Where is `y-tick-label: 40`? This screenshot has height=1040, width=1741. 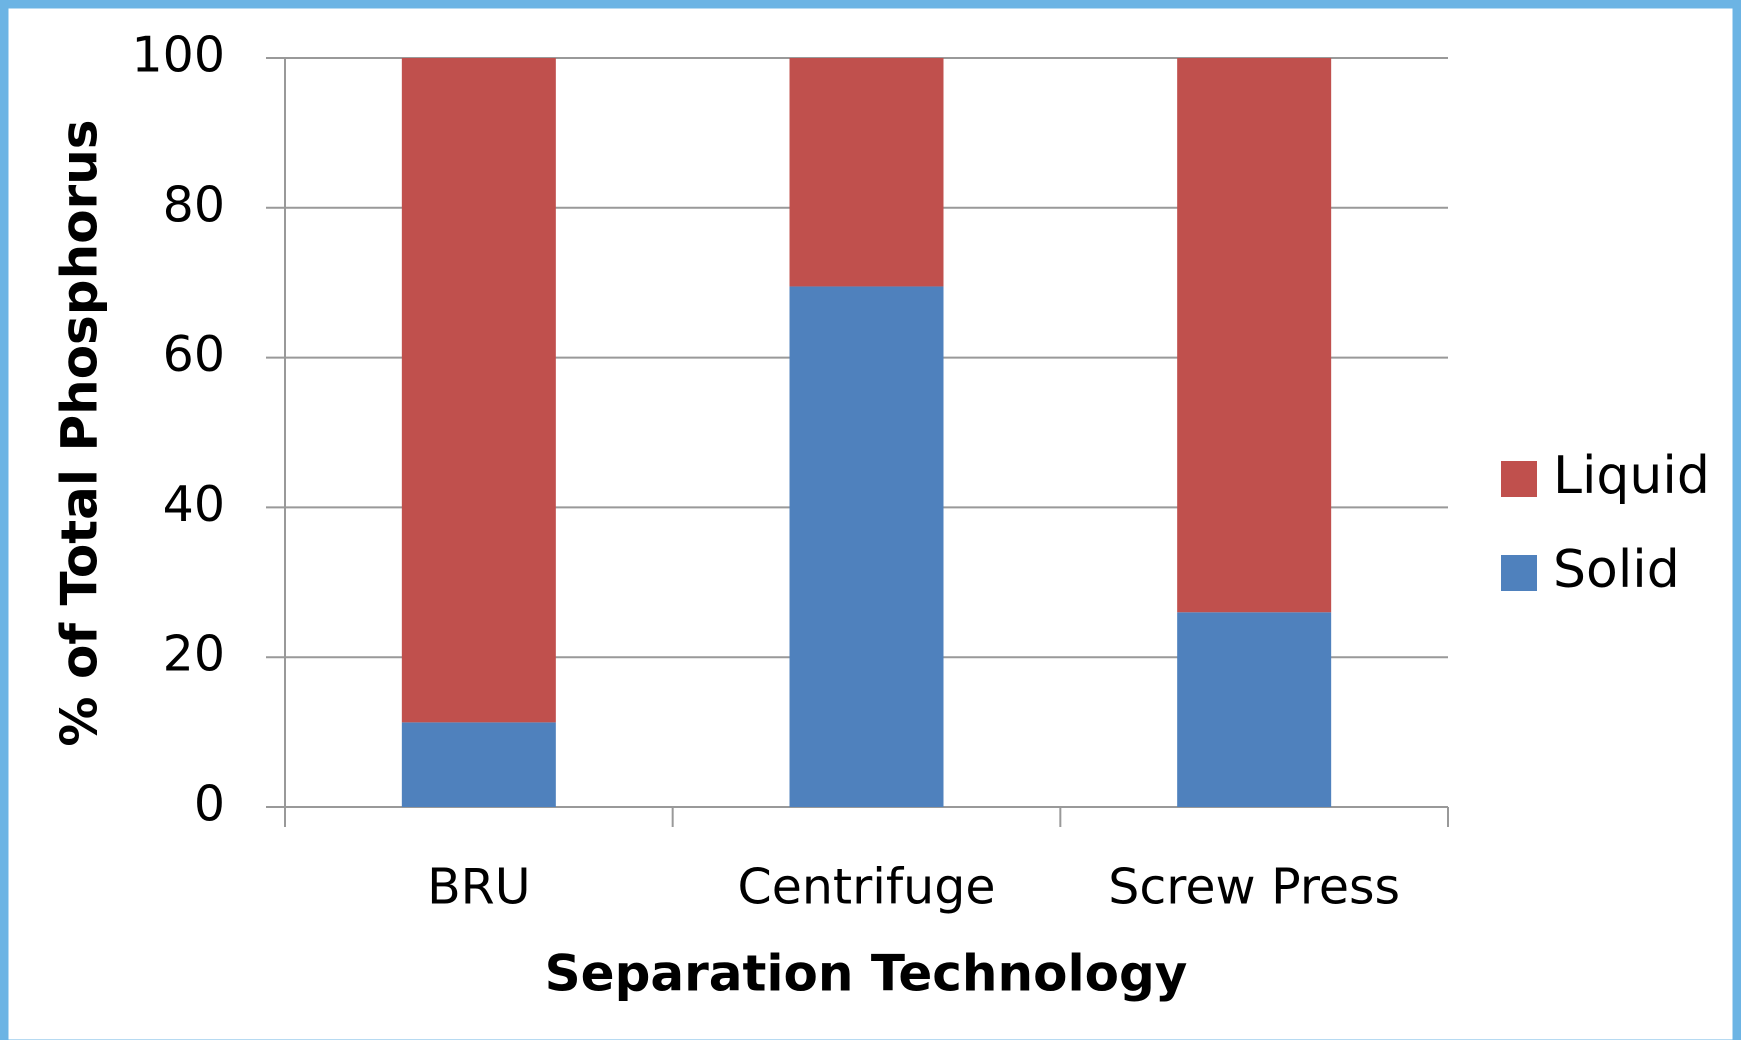 y-tick-label: 40 is located at coordinates (194, 504).